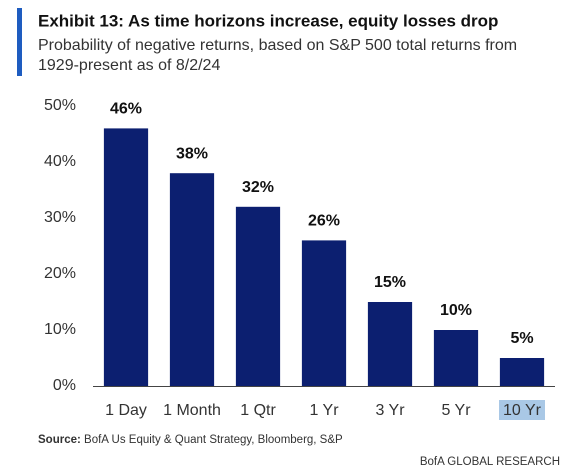 The height and width of the screenshot is (472, 575). I want to click on y-tick-label: 30%, so click(60, 217).